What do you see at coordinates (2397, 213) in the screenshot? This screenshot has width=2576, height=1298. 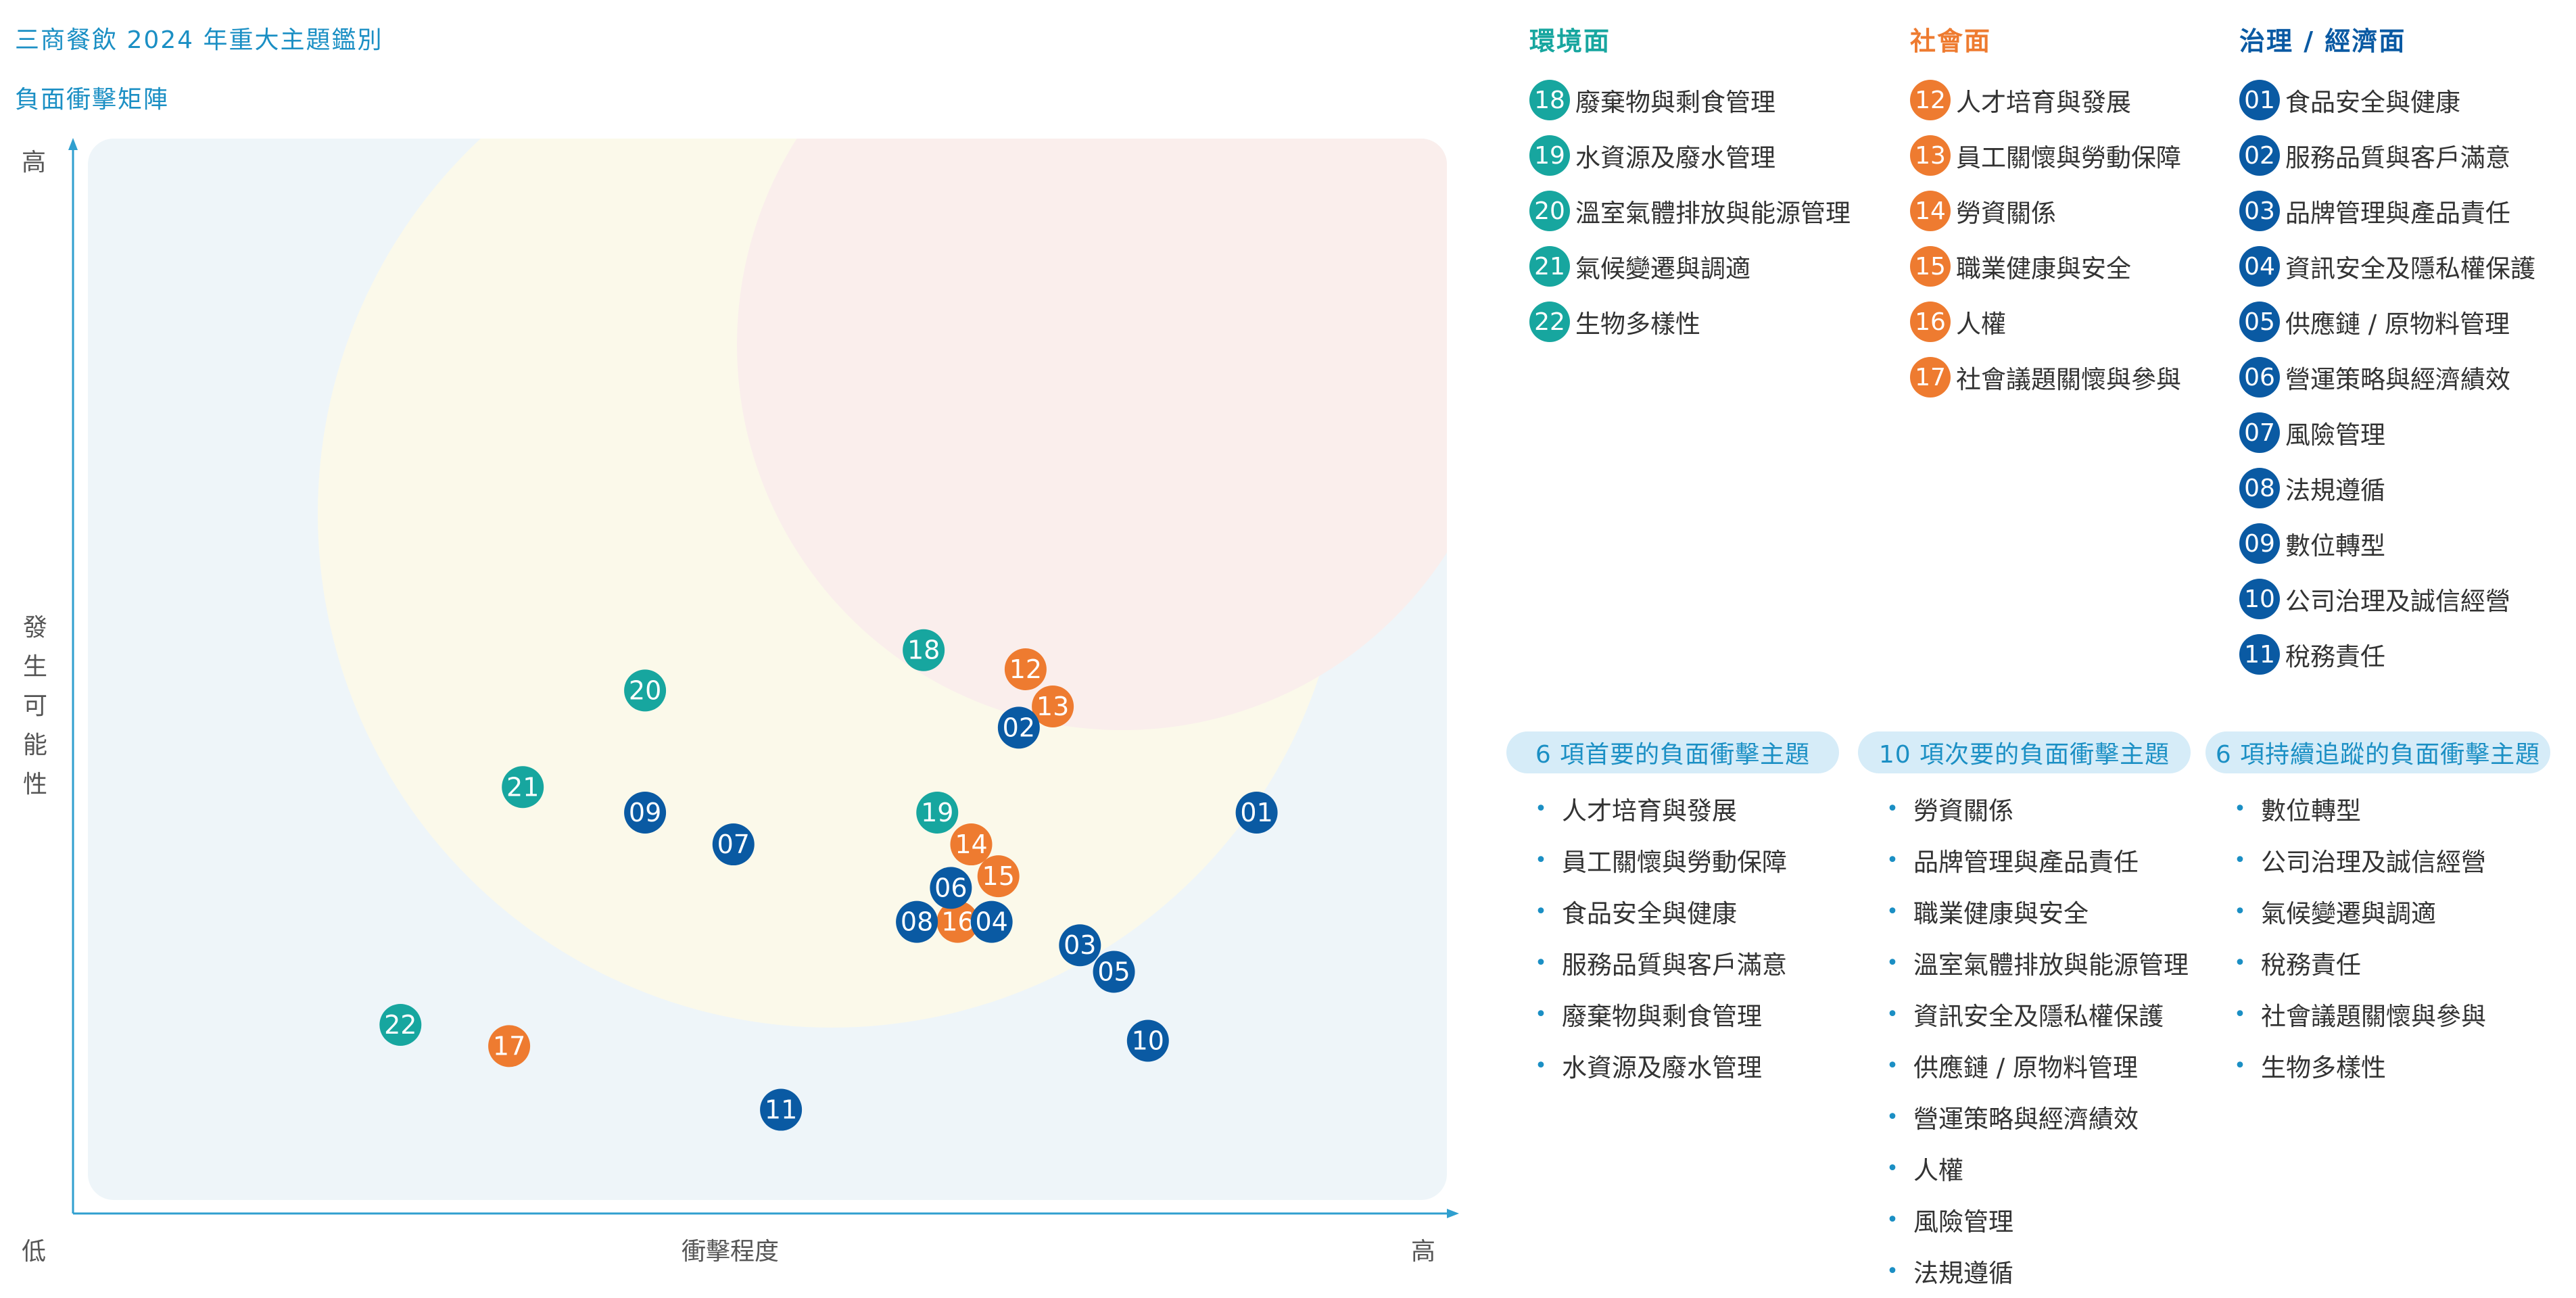 I see `topic-label: 品牌管理與產品責任` at bounding box center [2397, 213].